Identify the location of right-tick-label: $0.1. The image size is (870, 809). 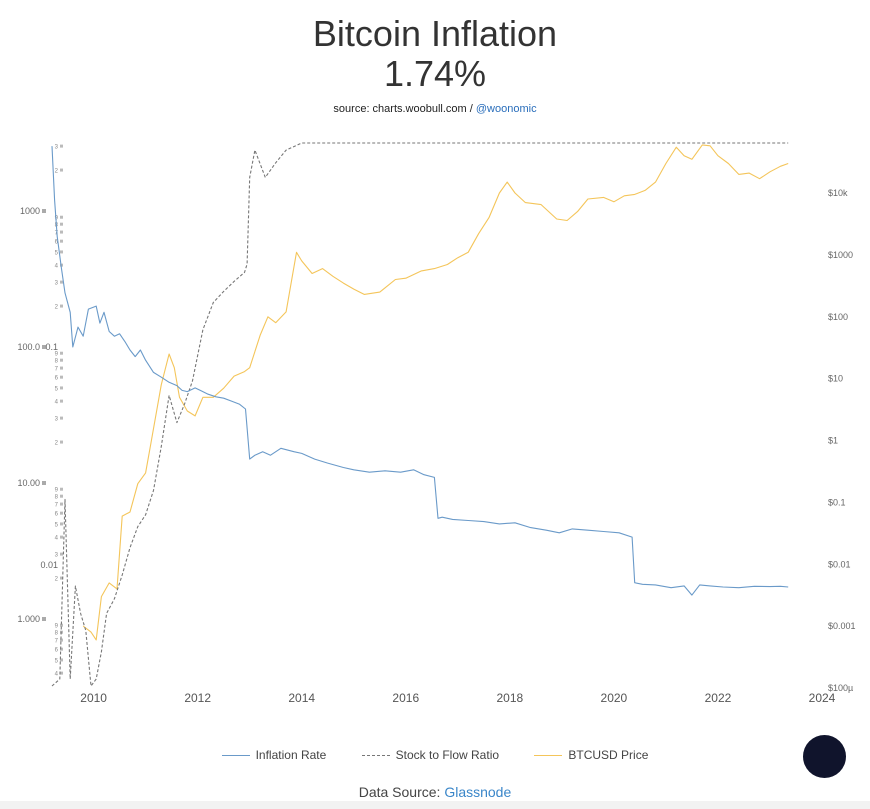
(837, 502).